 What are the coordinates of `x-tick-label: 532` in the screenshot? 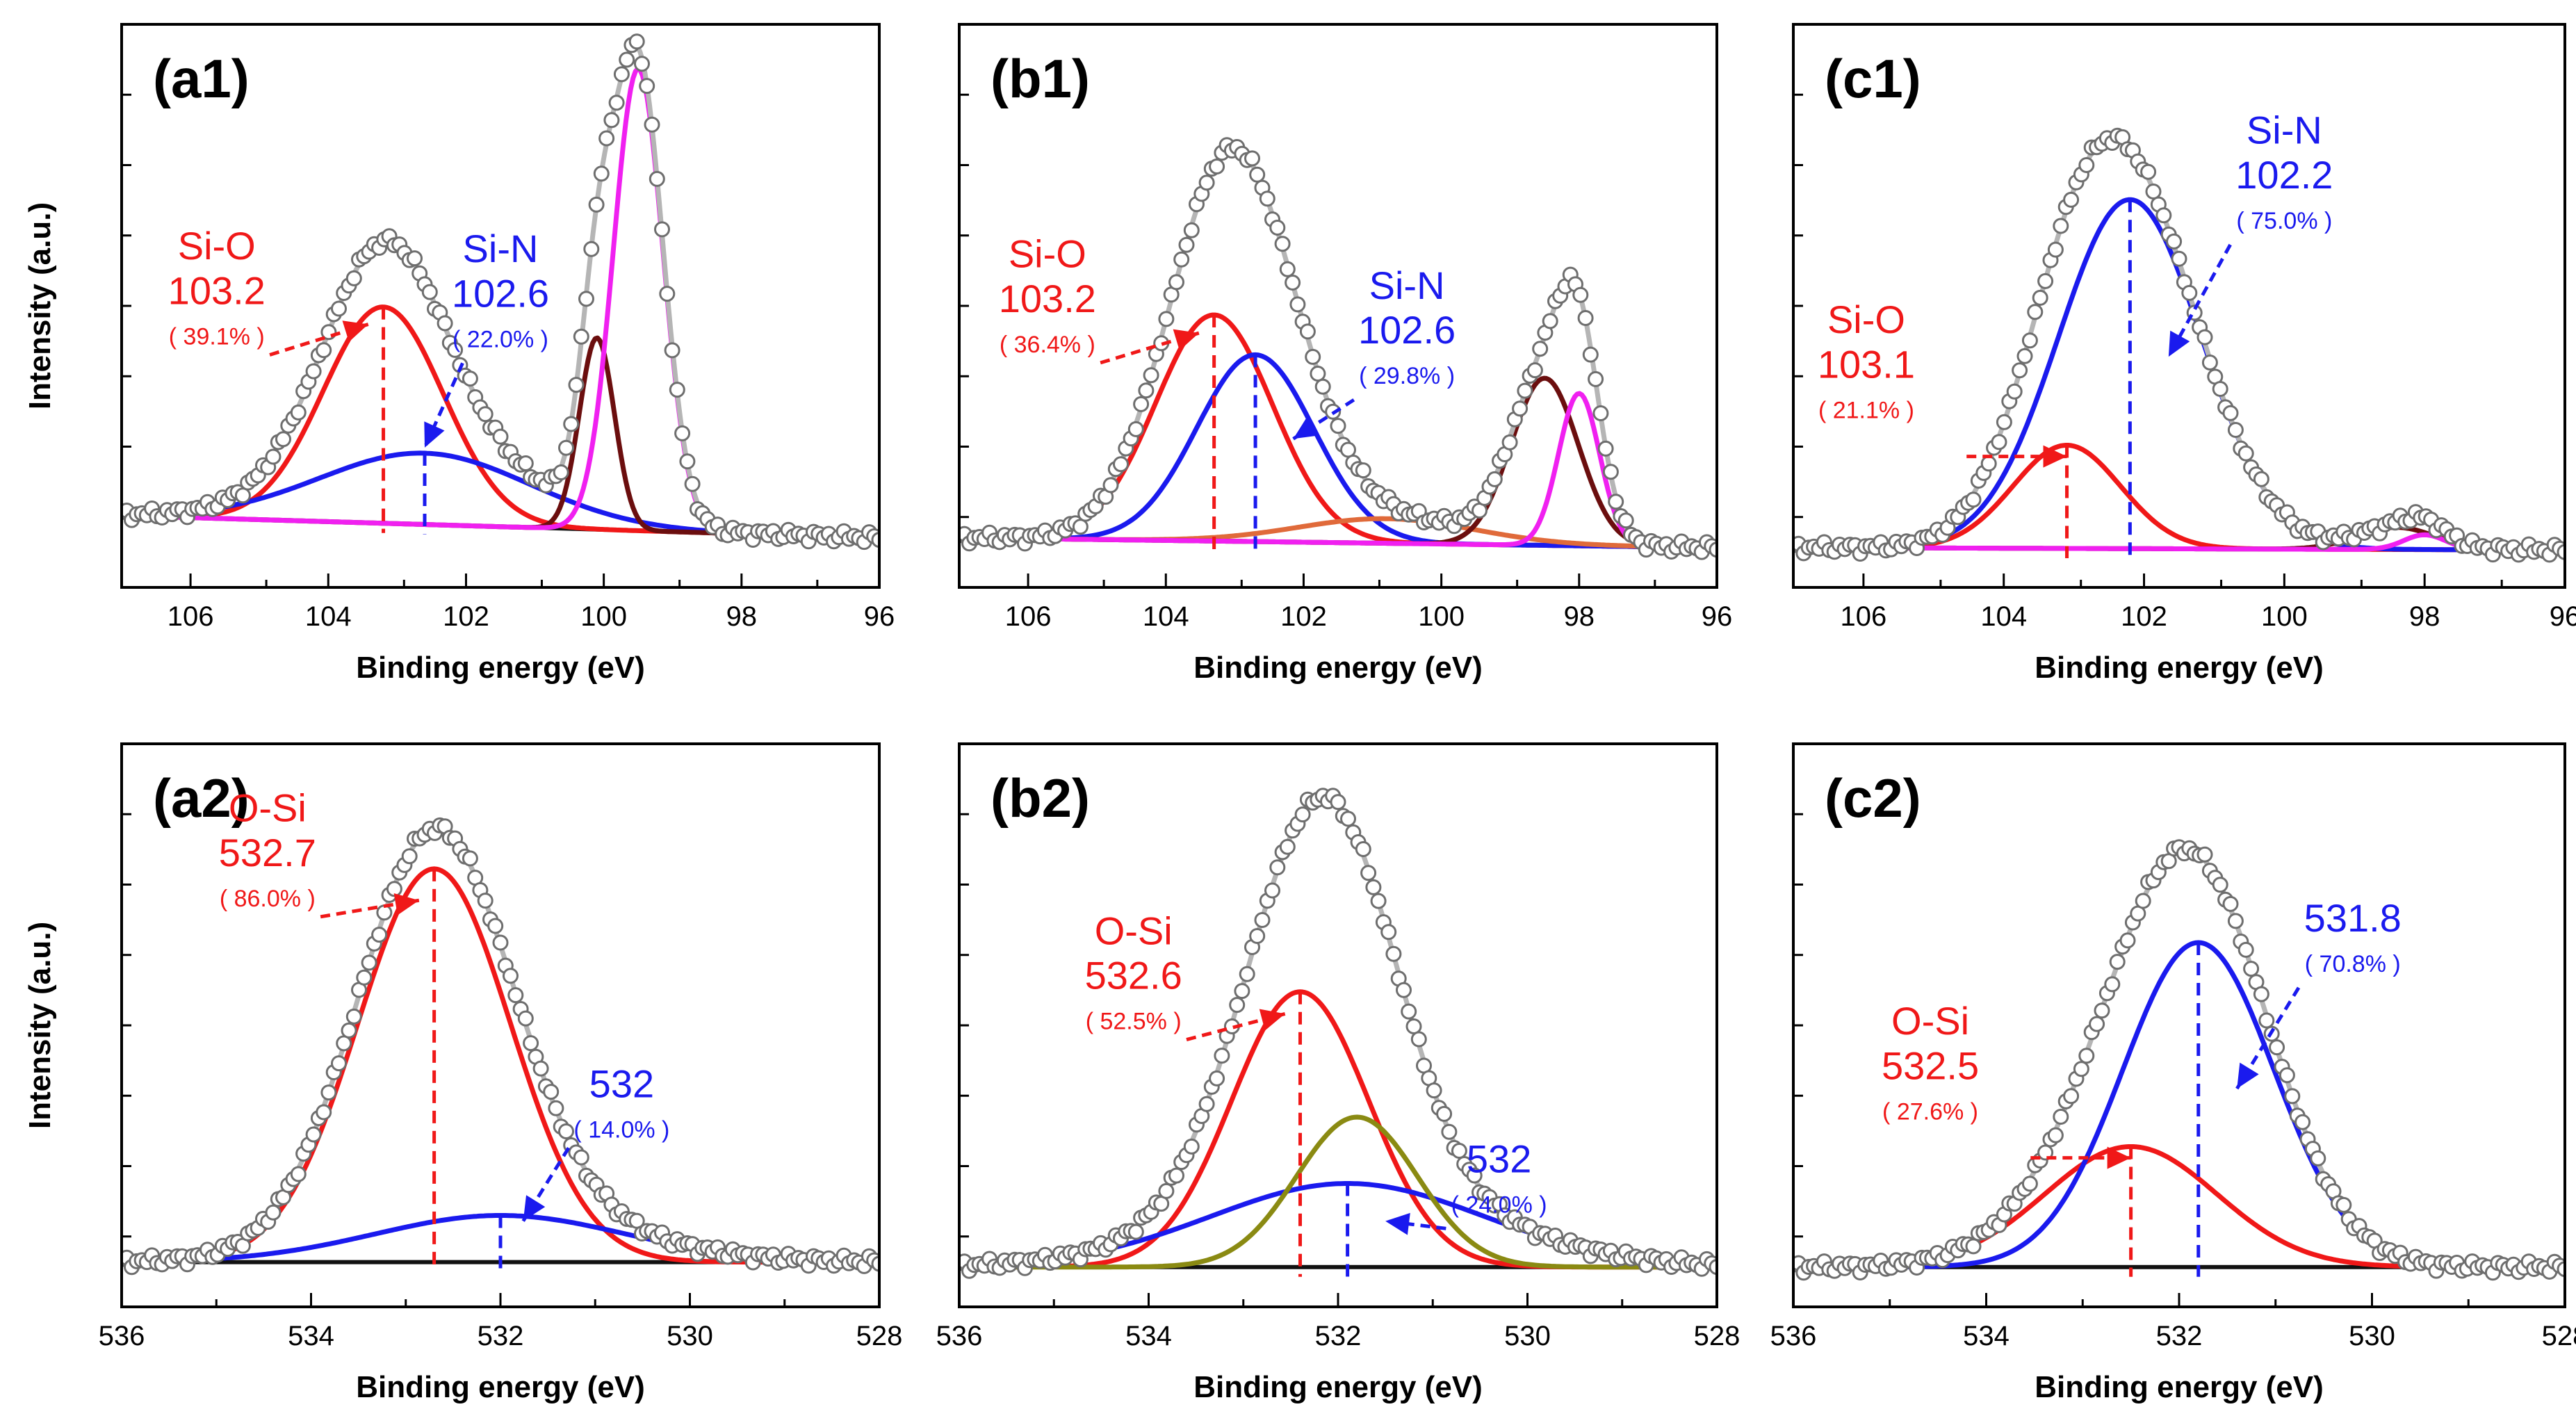 It's located at (501, 1336).